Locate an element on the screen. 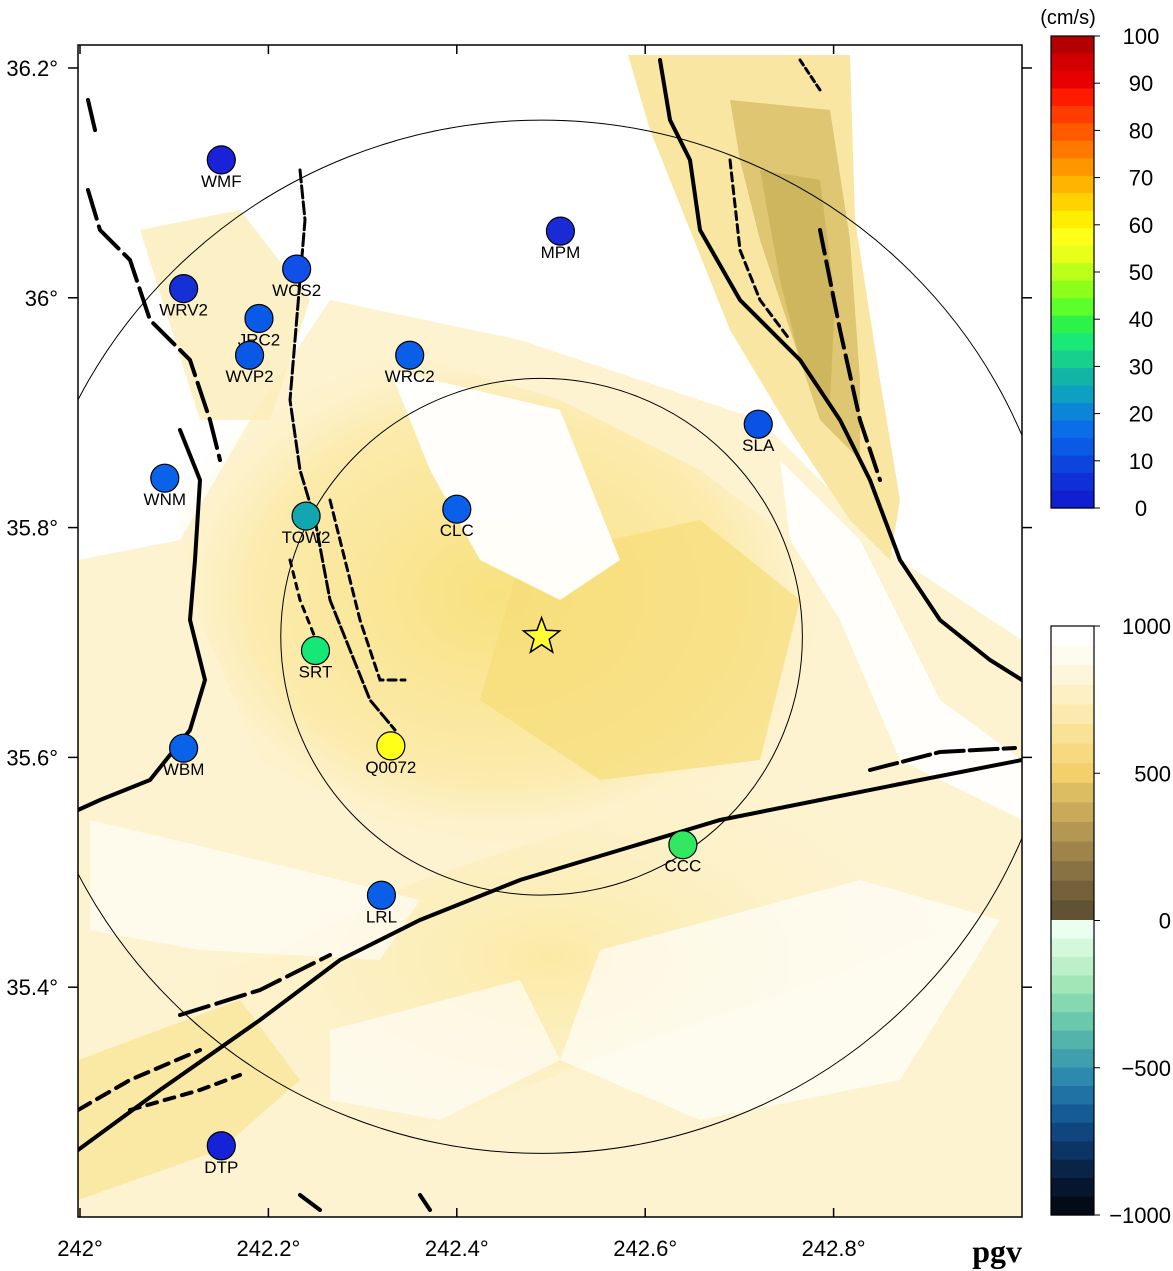  topography-scale-label: −1000 is located at coordinates (1140, 1215).